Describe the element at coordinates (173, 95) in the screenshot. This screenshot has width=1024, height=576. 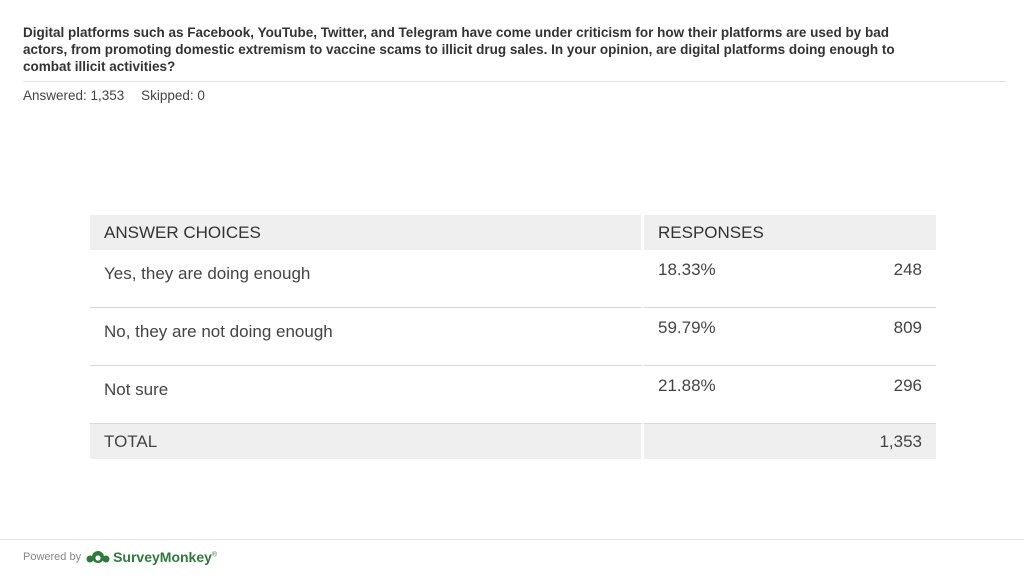
I see `skipped-count: Skipped: 0` at that location.